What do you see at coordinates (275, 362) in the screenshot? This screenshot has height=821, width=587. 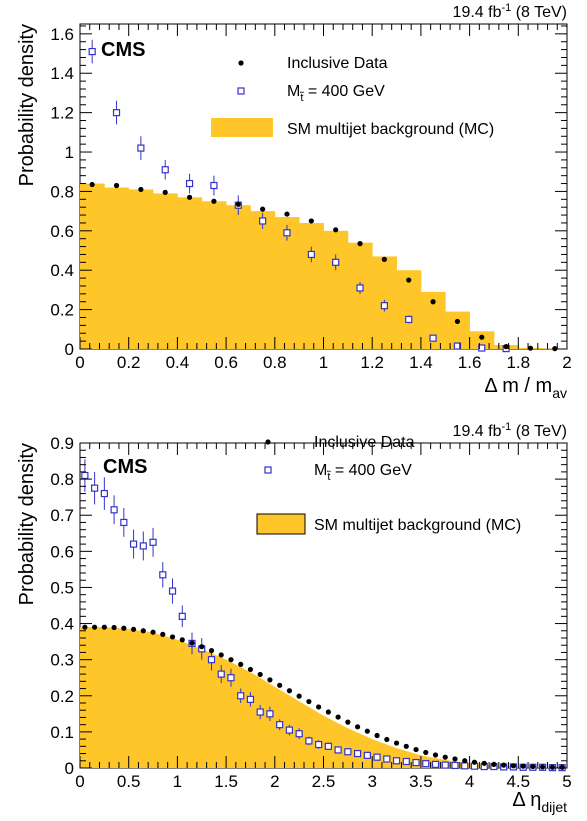 I see `x-tick-label: 0.8` at bounding box center [275, 362].